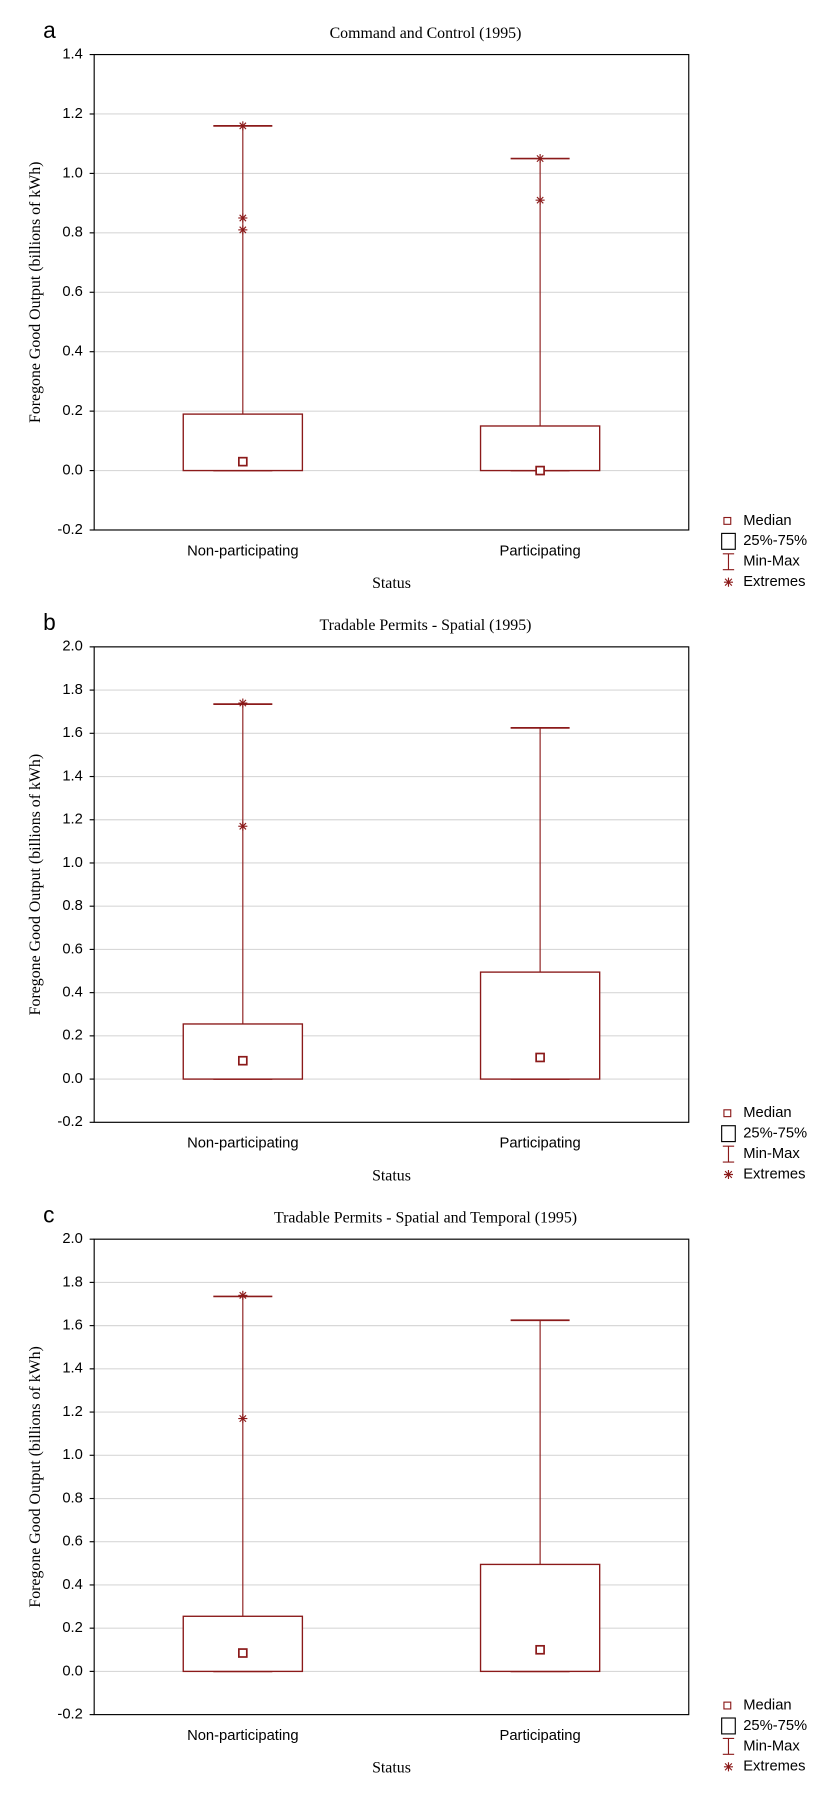 Image resolution: width=834 pixels, height=1793 pixels. Describe the element at coordinates (49, 622) in the screenshot. I see `panel-label: b` at that location.